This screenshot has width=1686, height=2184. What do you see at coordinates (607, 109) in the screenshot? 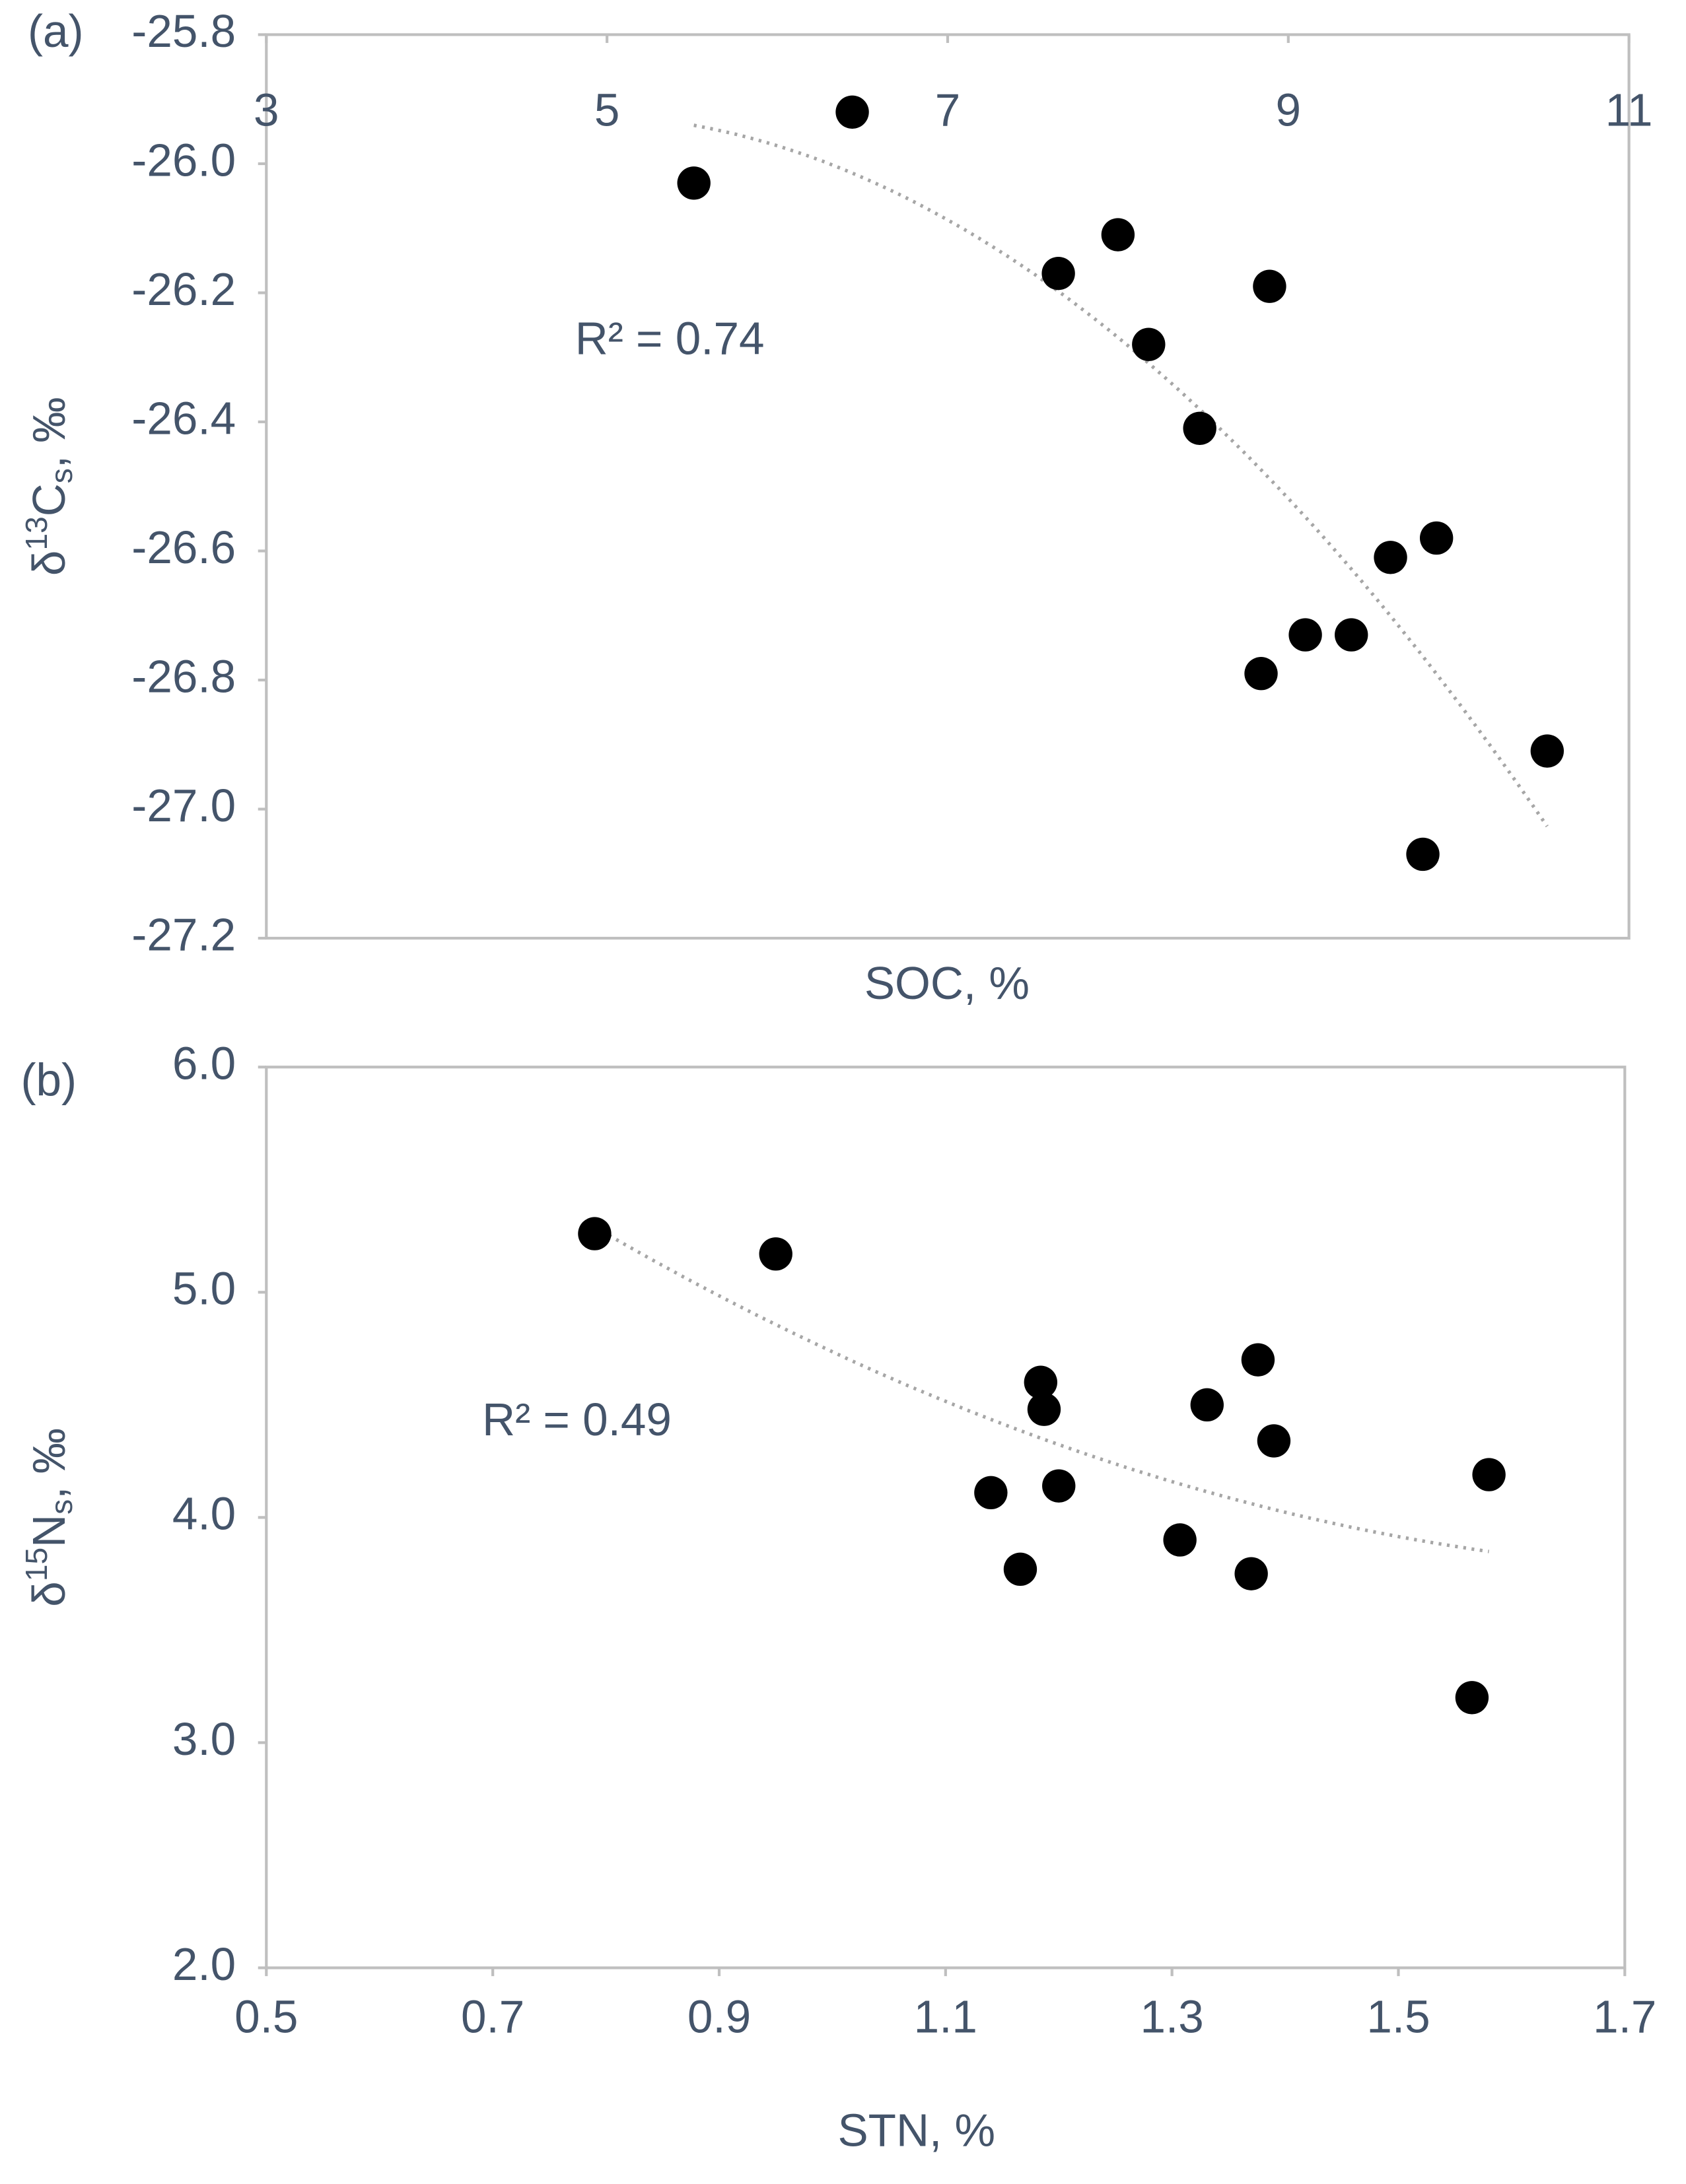
I see `x-tick-label: 5` at bounding box center [607, 109].